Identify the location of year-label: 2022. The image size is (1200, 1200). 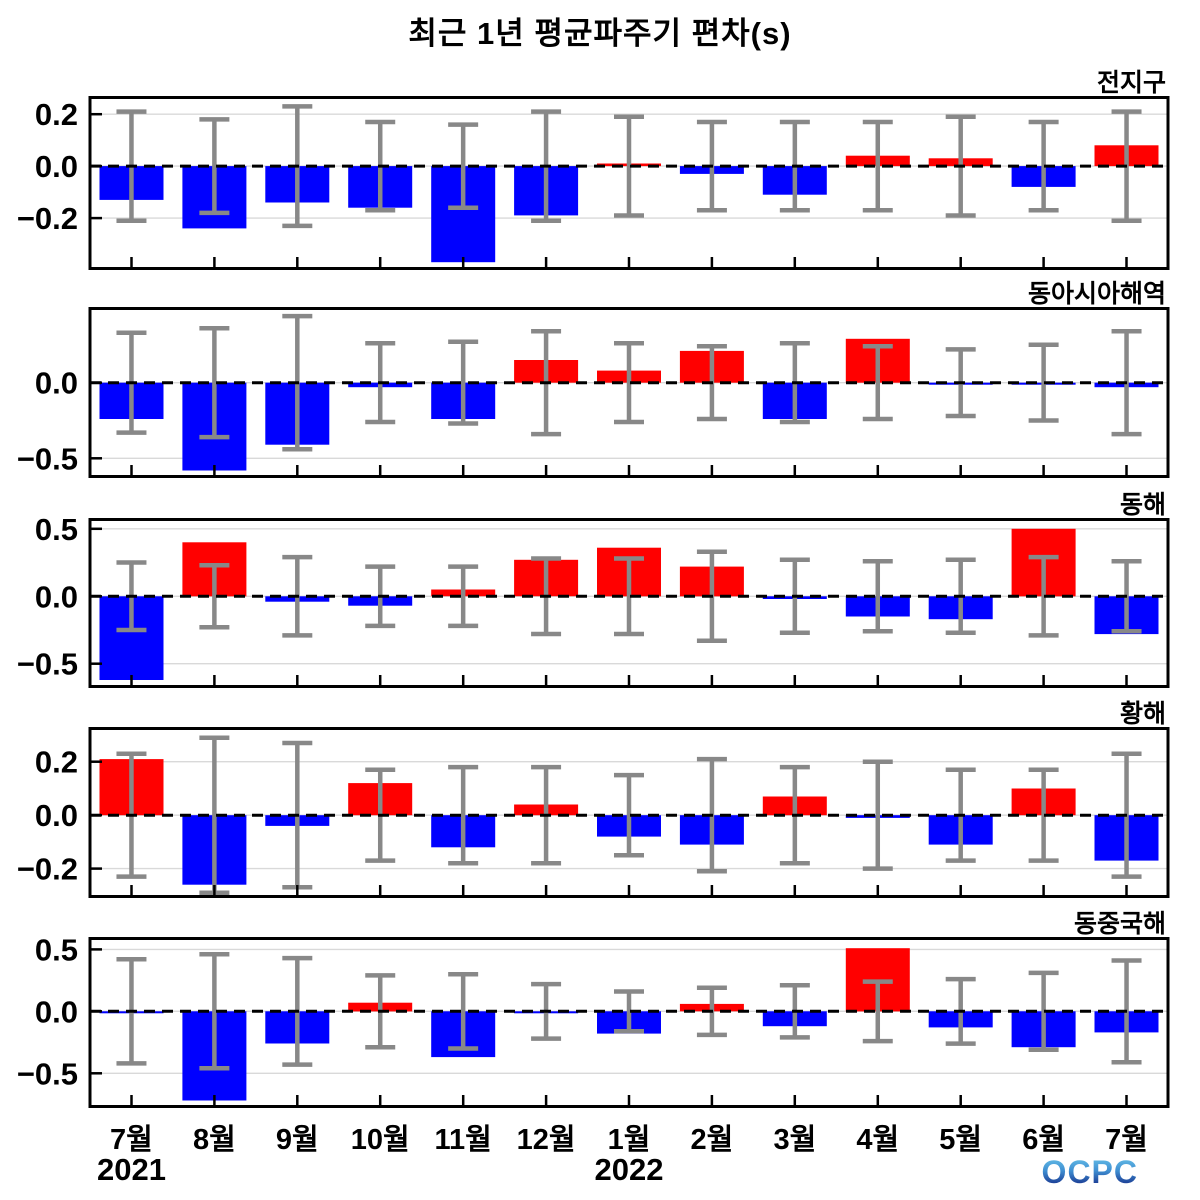
(629, 1169).